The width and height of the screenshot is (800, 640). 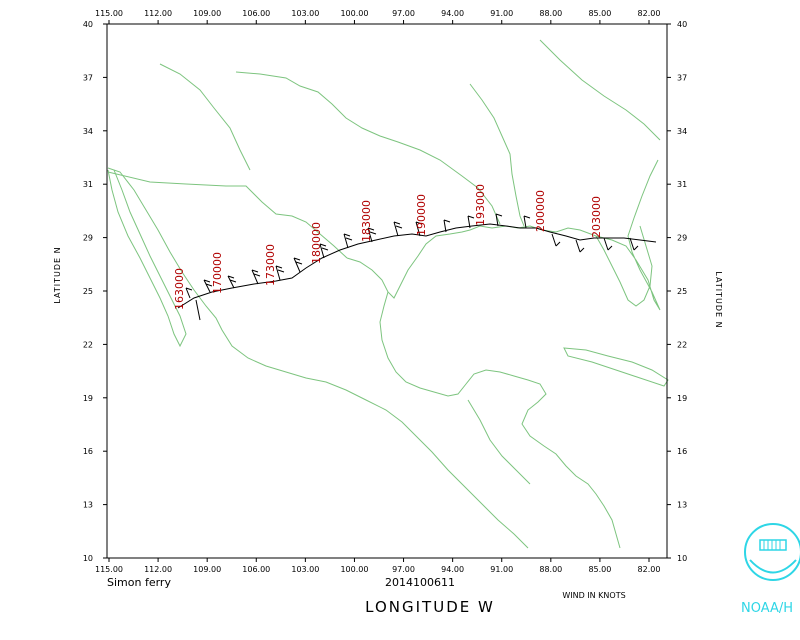 I want to click on storm-track, so click(x=417, y=267).